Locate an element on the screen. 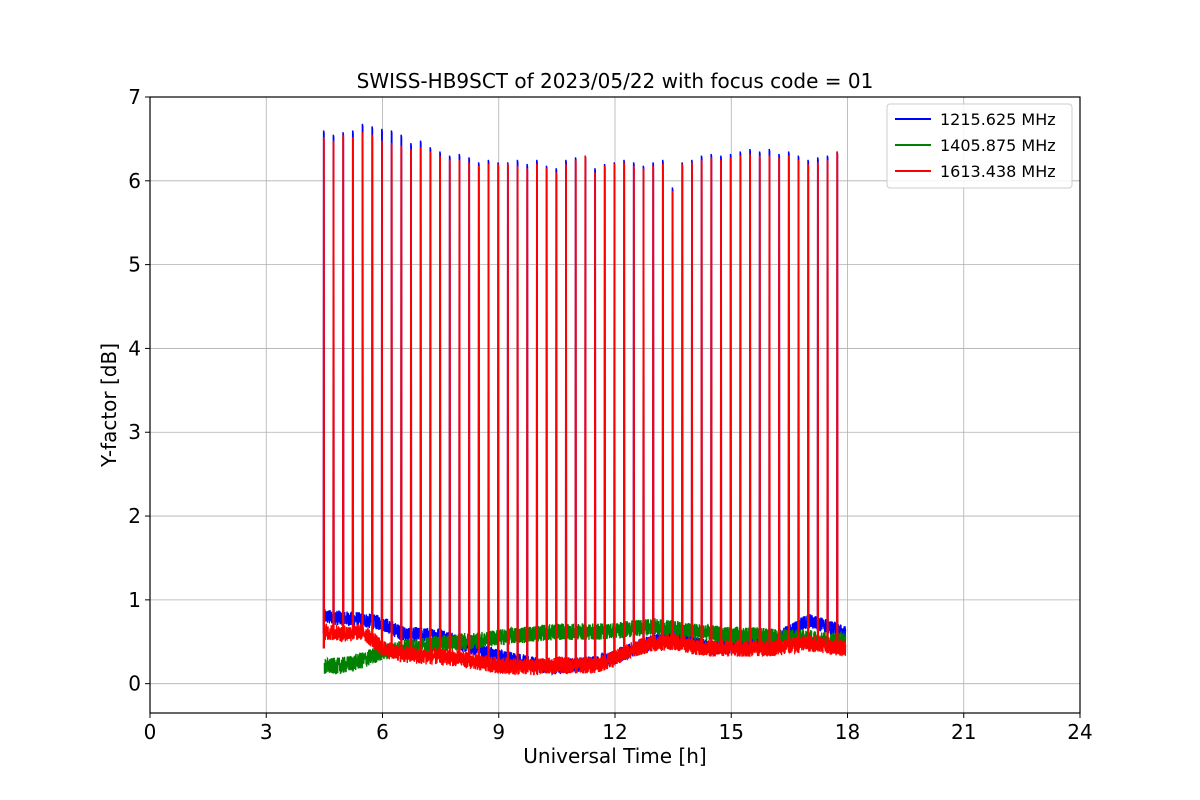 The image size is (1200, 800). legend-box is located at coordinates (979, 146).